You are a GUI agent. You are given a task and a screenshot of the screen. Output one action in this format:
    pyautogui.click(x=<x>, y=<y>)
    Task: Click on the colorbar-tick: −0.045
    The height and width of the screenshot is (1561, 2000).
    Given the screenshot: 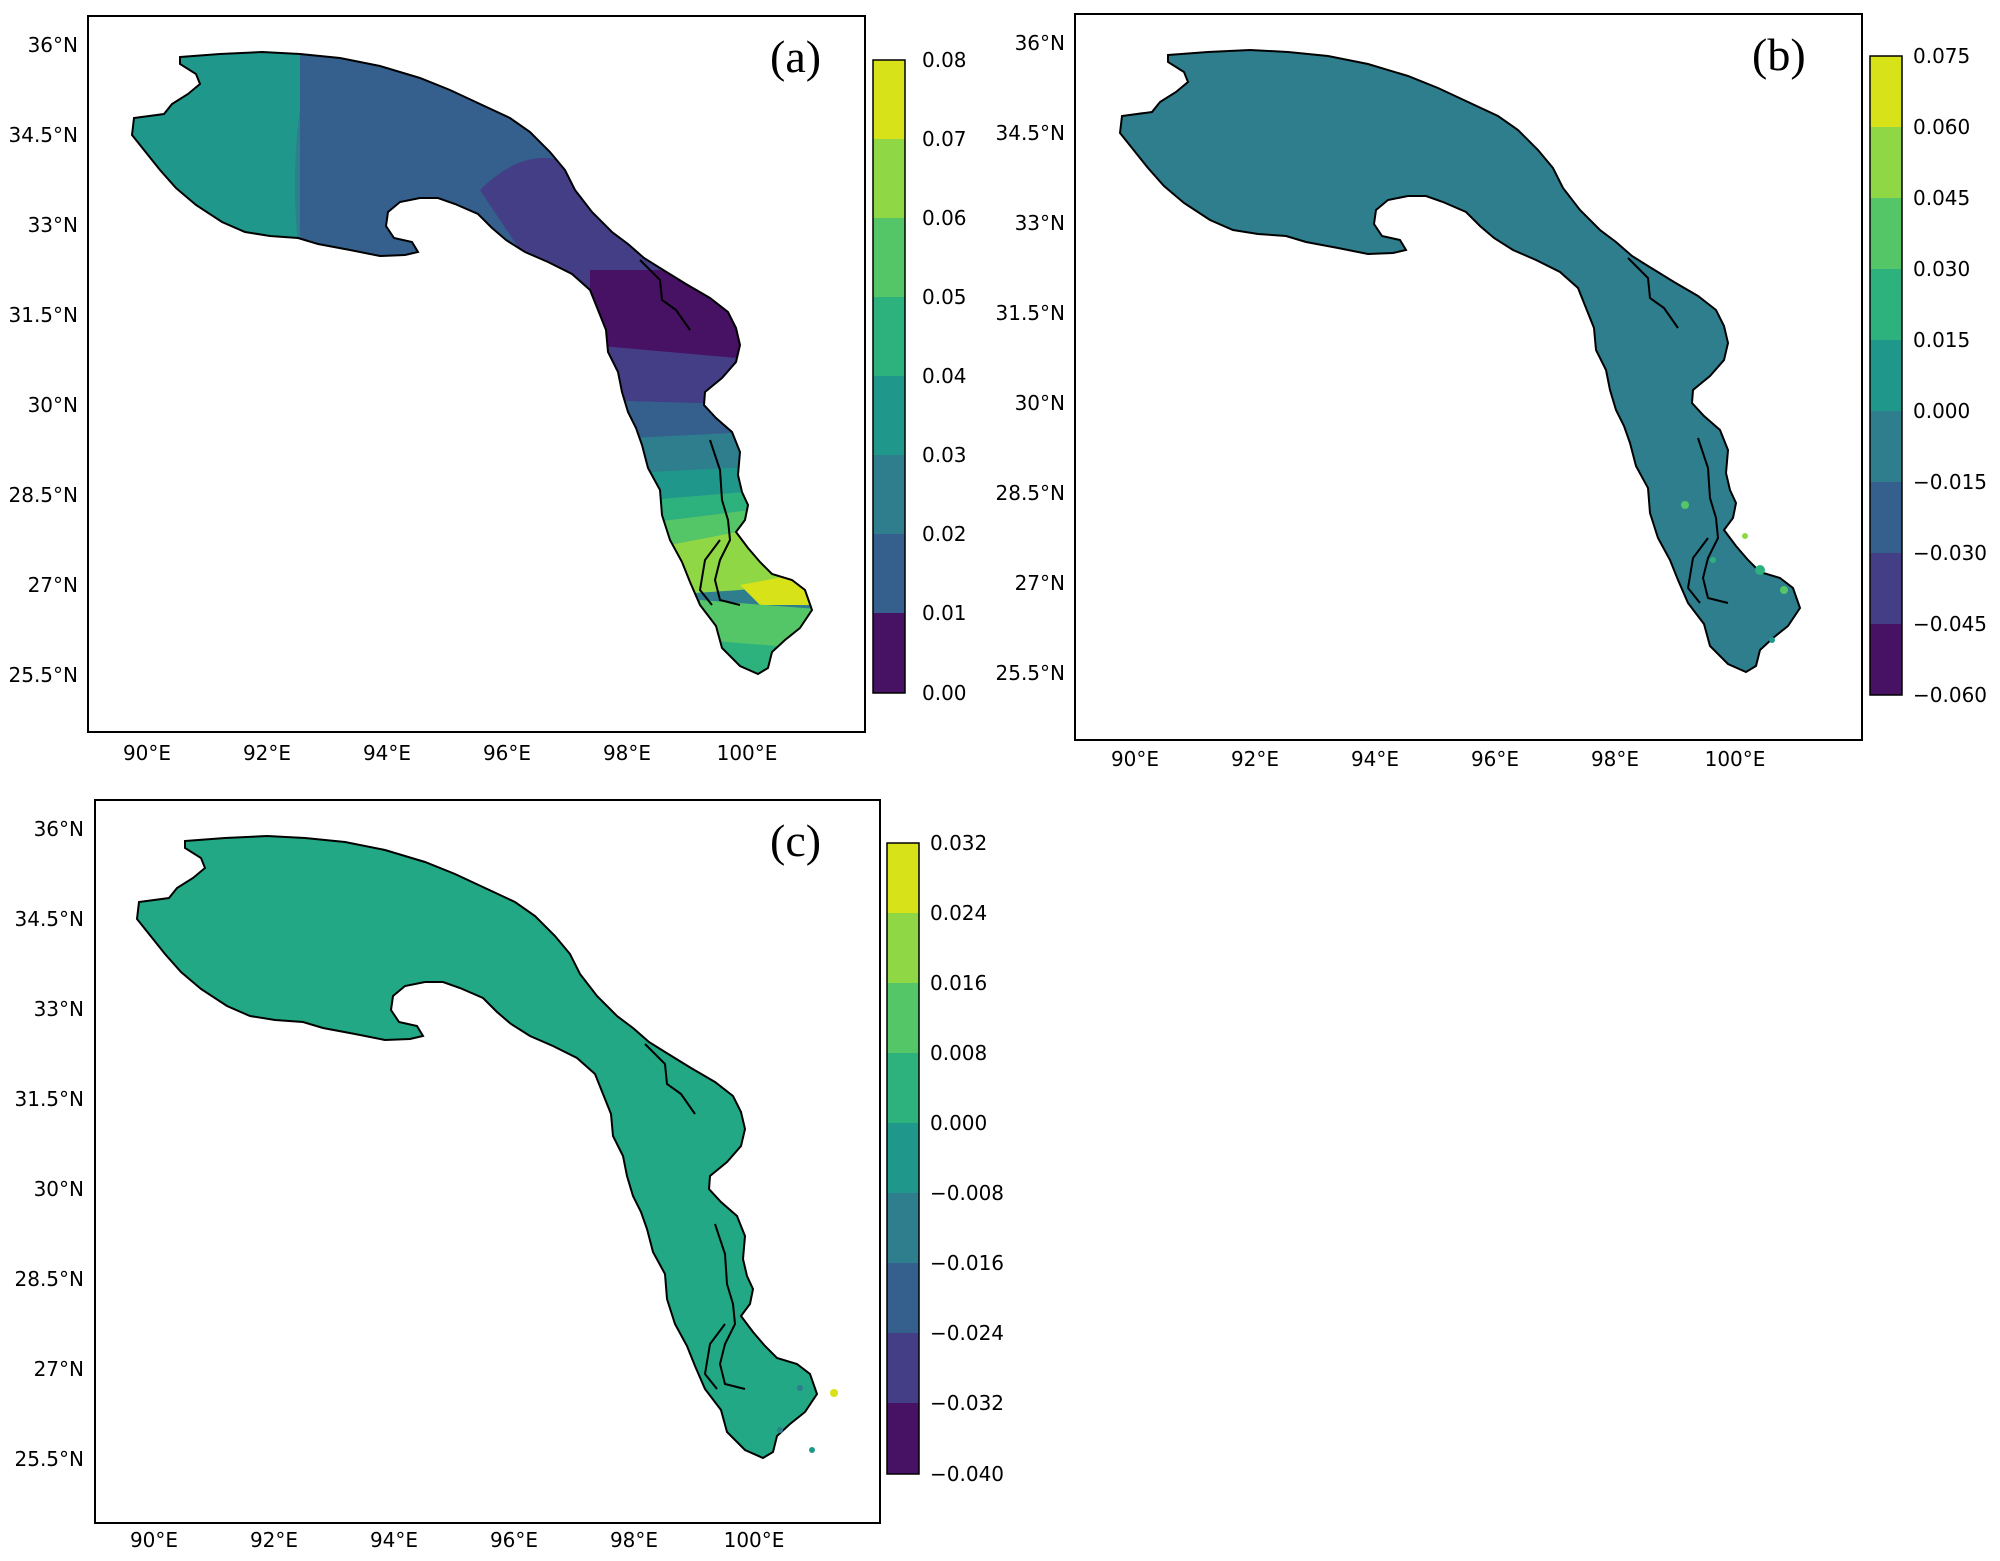 What is the action you would take?
    pyautogui.click(x=1950, y=624)
    